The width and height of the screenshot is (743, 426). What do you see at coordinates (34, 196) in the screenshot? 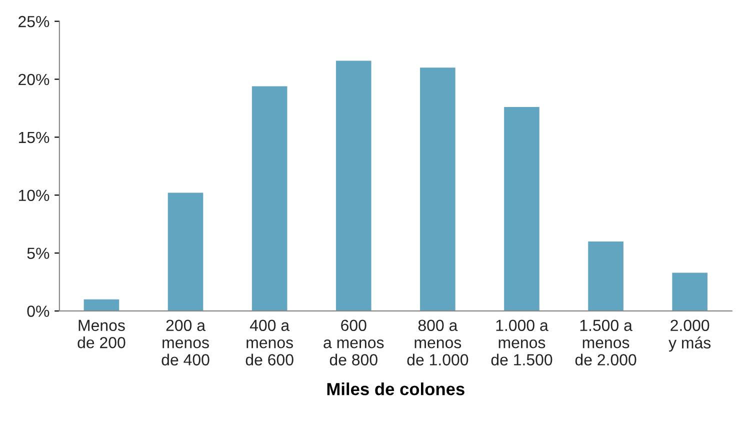
I see `y-tick-label: 10%` at bounding box center [34, 196].